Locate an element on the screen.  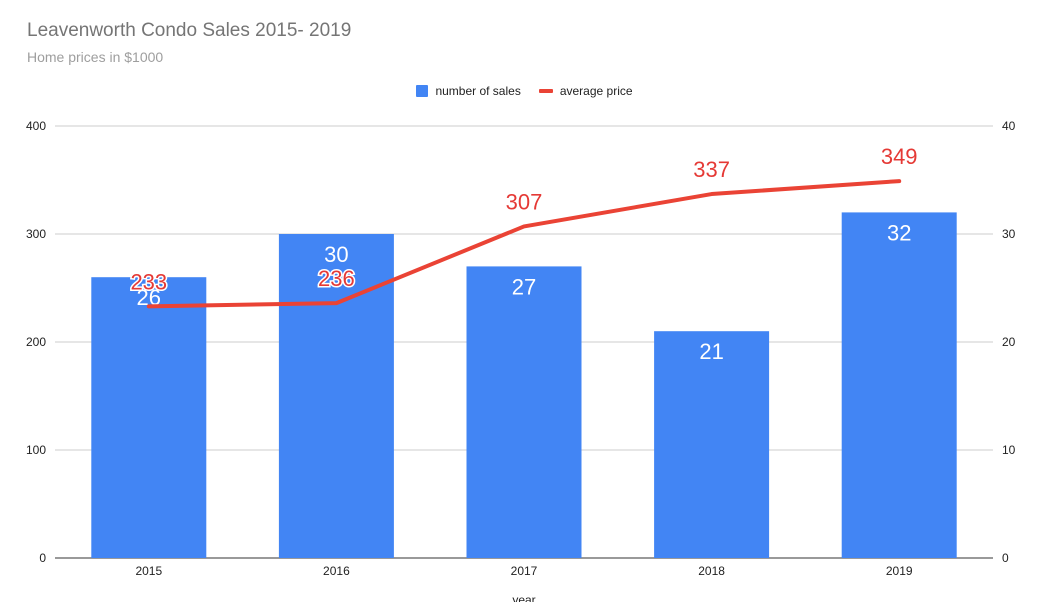
legend-item-sales: number of sales is located at coordinates (468, 91).